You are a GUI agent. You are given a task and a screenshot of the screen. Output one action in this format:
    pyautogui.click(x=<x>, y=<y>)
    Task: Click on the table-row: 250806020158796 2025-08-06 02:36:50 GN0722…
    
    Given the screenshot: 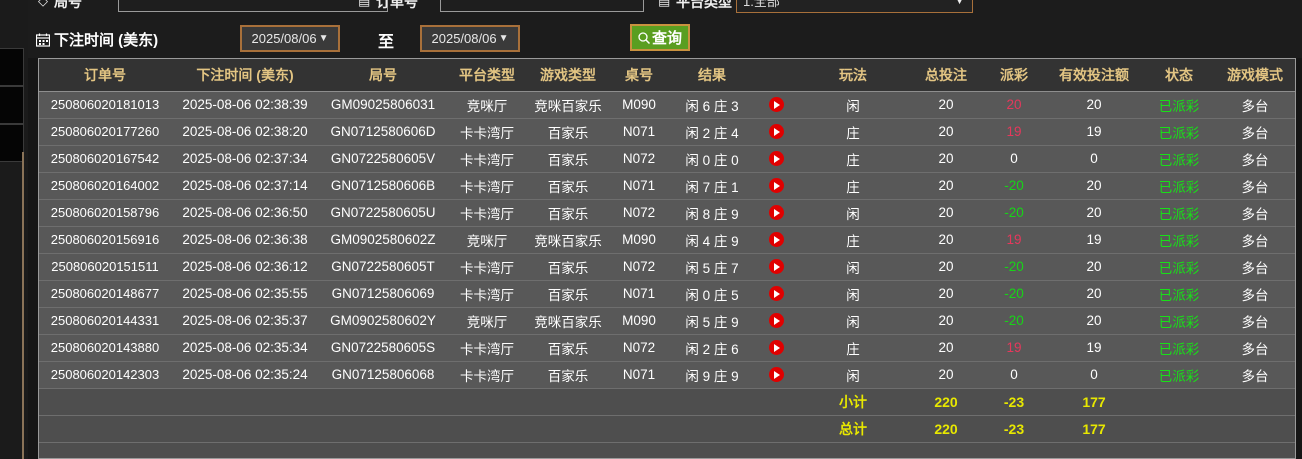 What is the action you would take?
    pyautogui.click(x=667, y=213)
    